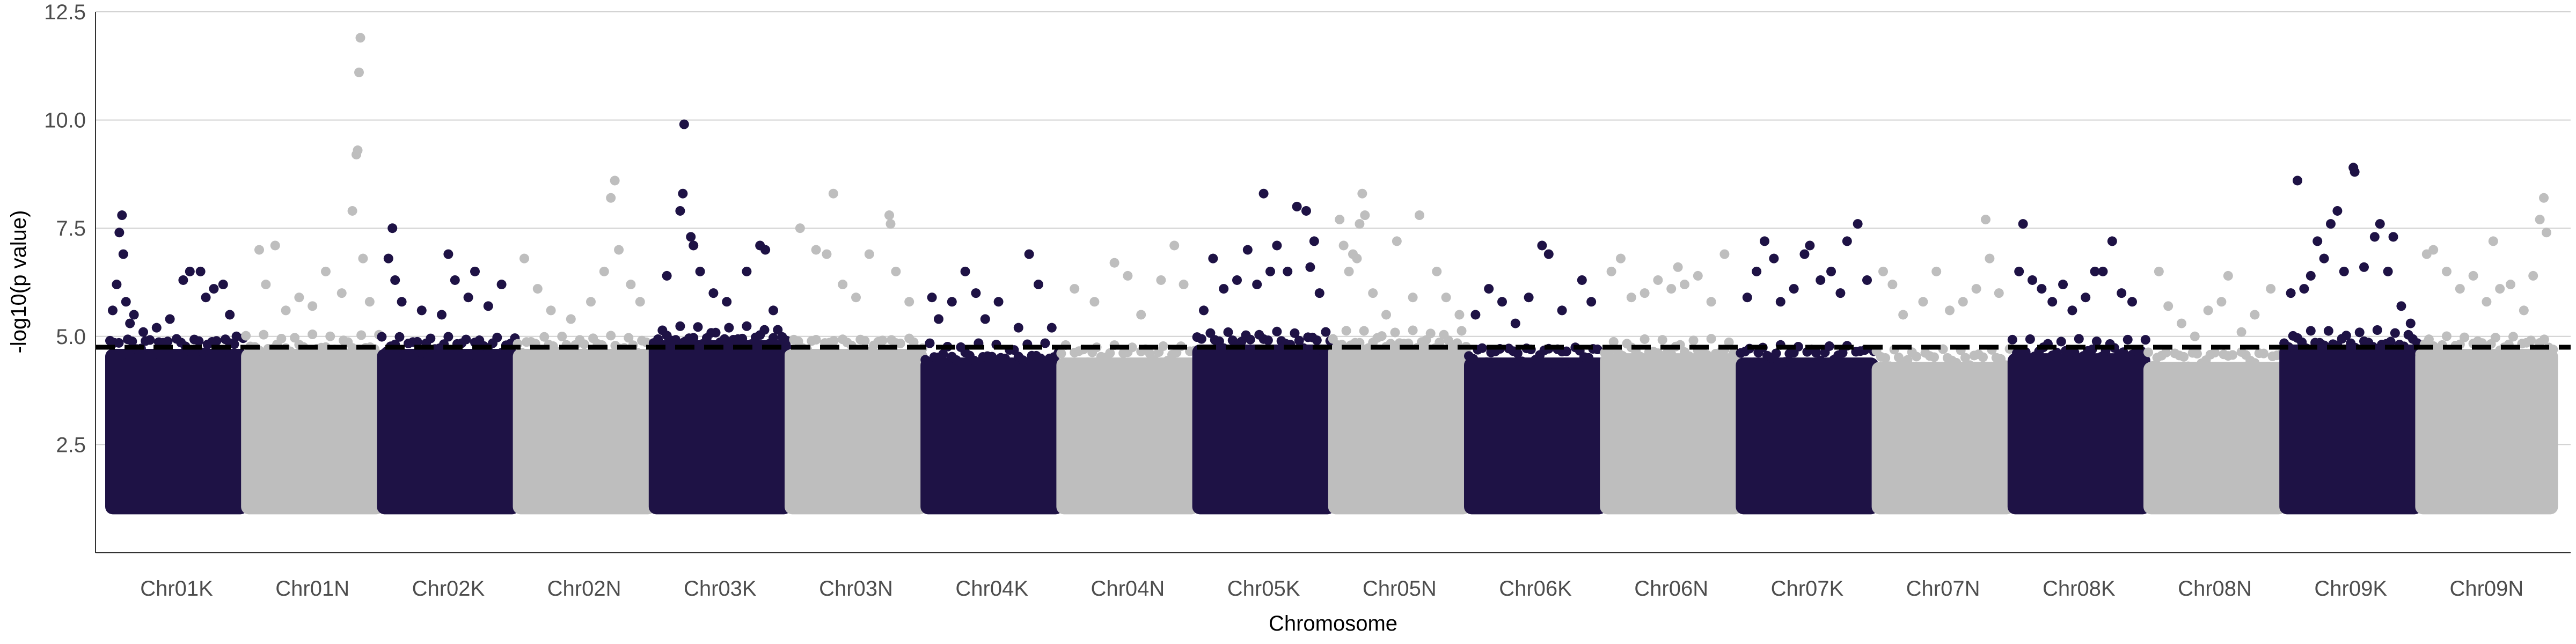 Image resolution: width=2576 pixels, height=644 pixels. What do you see at coordinates (71, 337) in the screenshot?
I see `y-tick-label: 5.0` at bounding box center [71, 337].